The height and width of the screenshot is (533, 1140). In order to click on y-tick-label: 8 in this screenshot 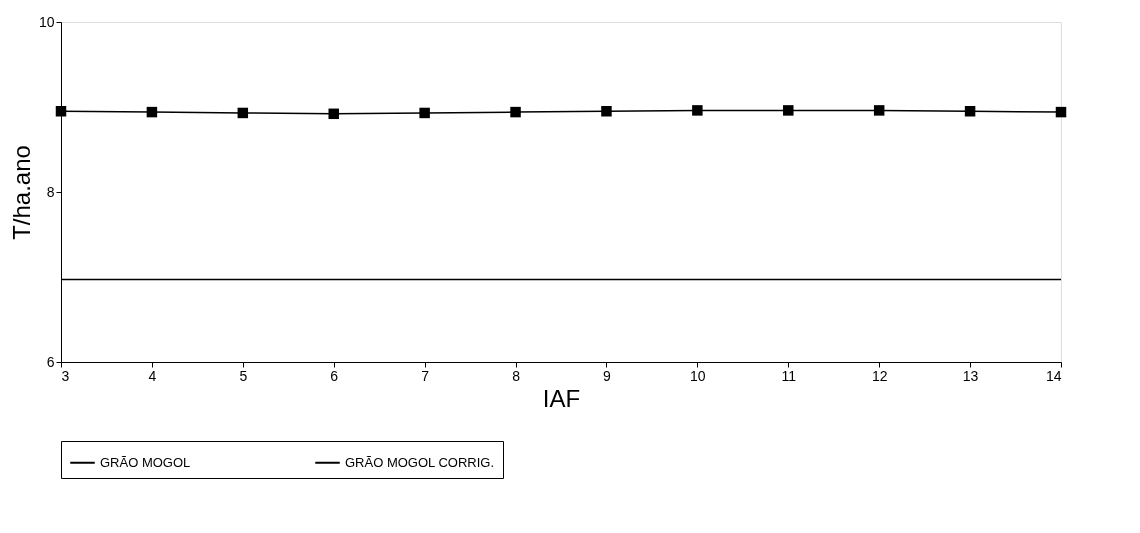, I will do `click(50, 191)`.